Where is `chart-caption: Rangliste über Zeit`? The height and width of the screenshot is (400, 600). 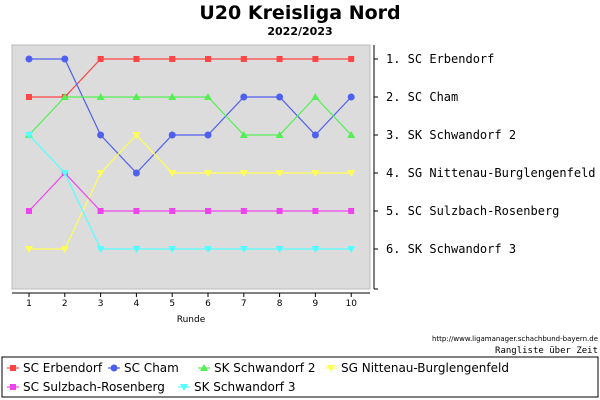
chart-caption: Rangliste über Zeit is located at coordinates (546, 351).